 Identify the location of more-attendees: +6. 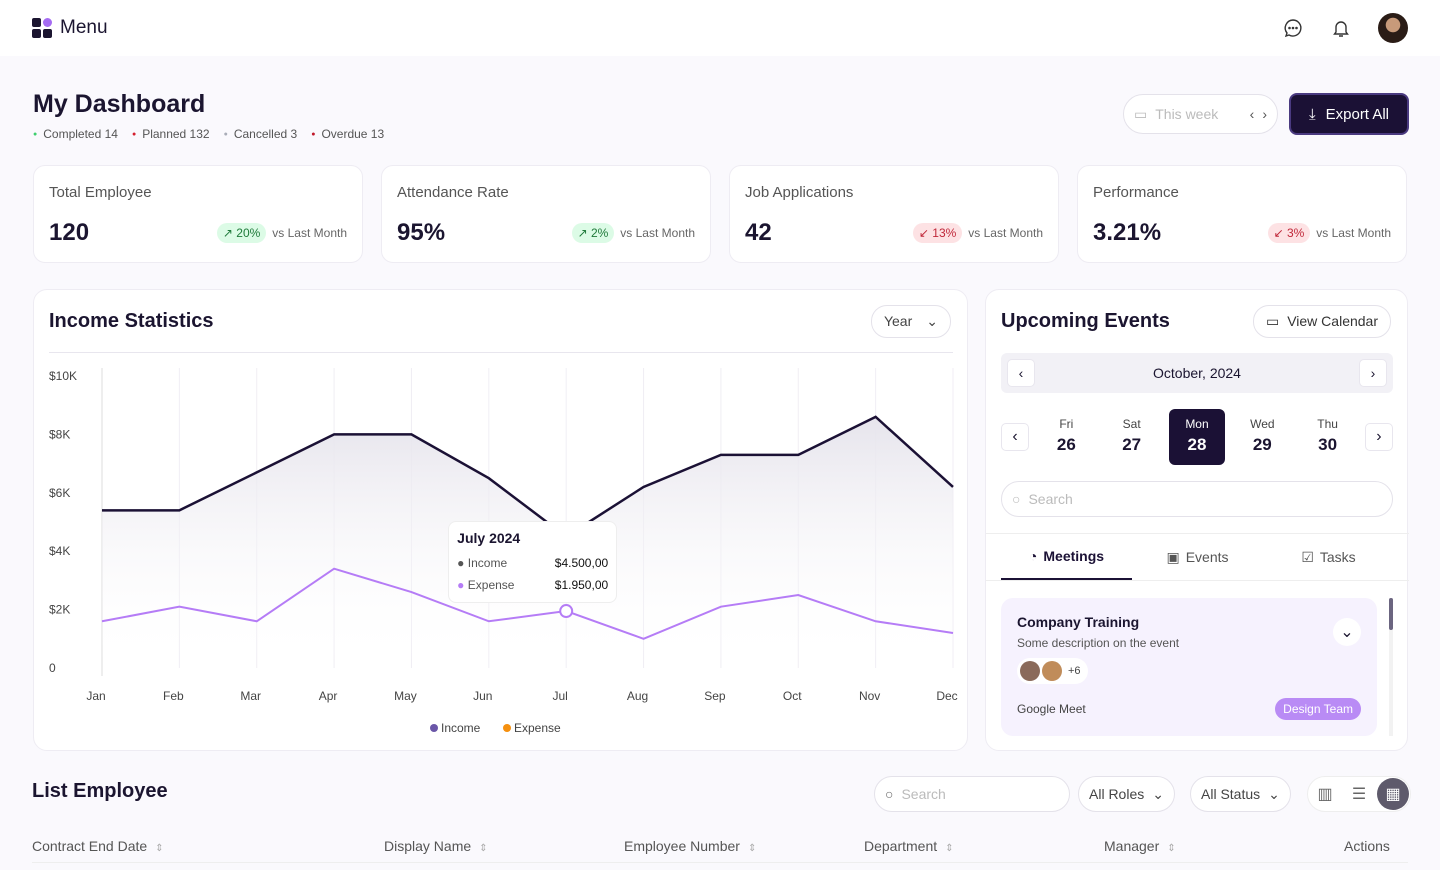
(1074, 671).